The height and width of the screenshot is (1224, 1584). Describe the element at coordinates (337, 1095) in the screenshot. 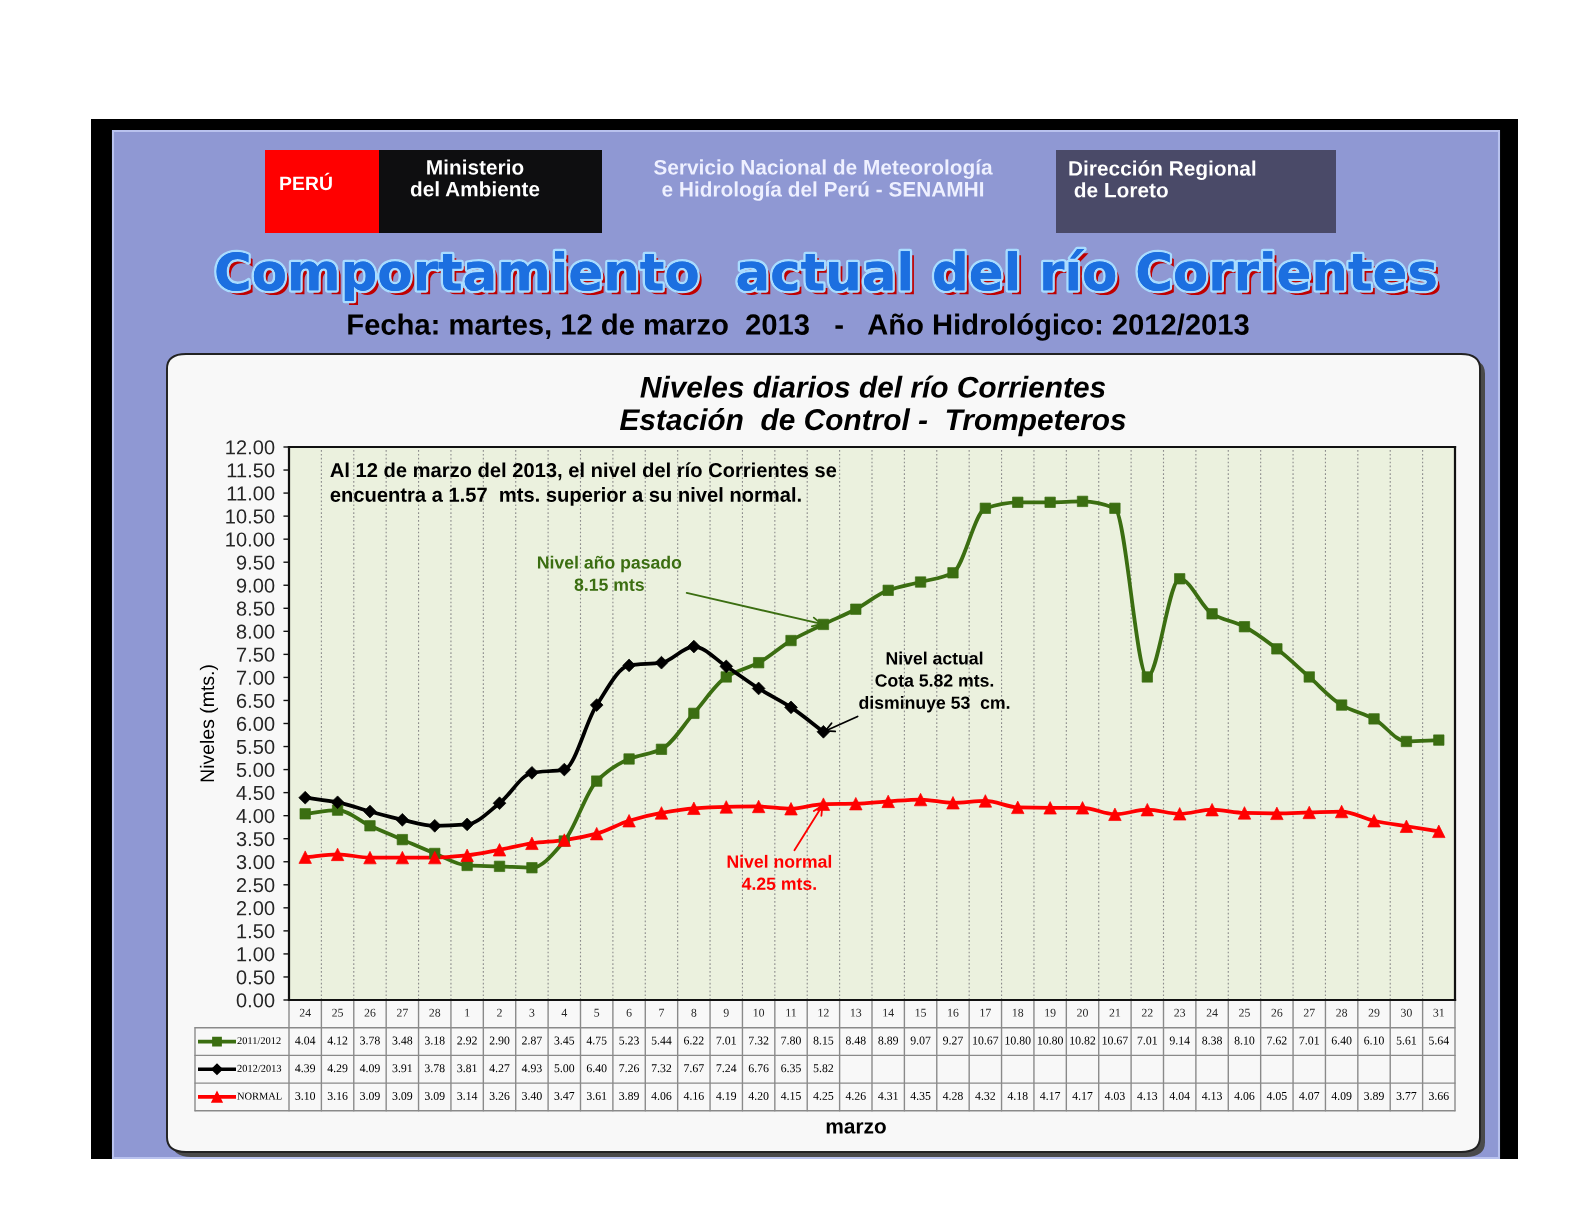

I see `data-label: 3.16` at that location.